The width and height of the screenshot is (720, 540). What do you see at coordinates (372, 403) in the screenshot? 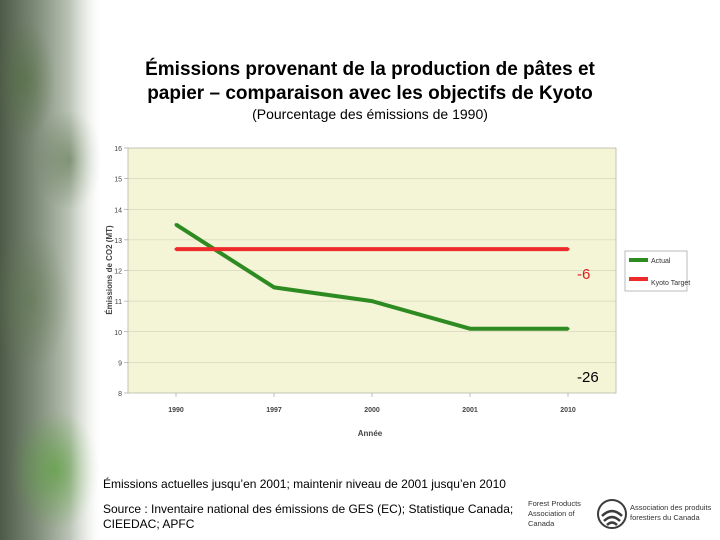
I see `x-axis: 1990 1997 2000 2001 2010` at bounding box center [372, 403].